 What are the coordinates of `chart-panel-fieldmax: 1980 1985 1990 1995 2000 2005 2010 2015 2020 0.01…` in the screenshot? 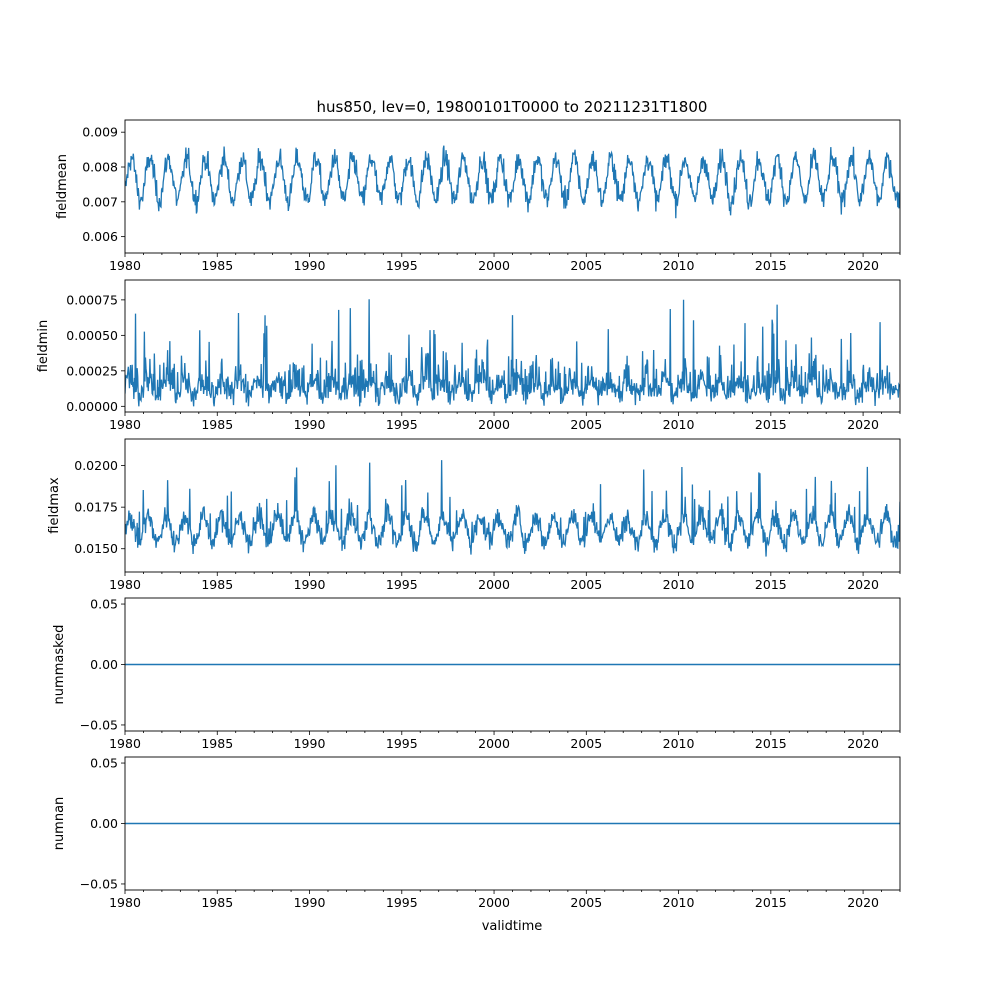 It's located at (474, 515).